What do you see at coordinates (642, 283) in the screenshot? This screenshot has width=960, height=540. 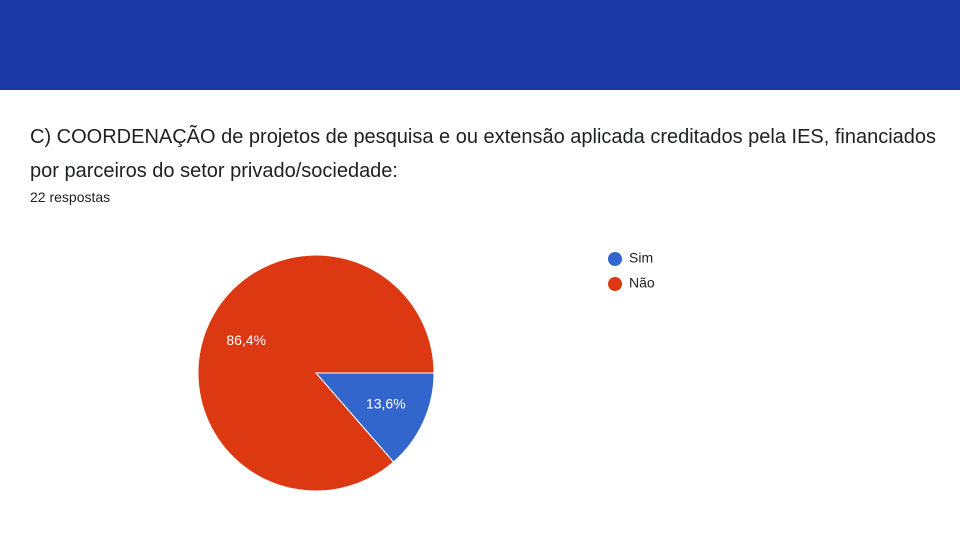 I see `legend-label: Não` at bounding box center [642, 283].